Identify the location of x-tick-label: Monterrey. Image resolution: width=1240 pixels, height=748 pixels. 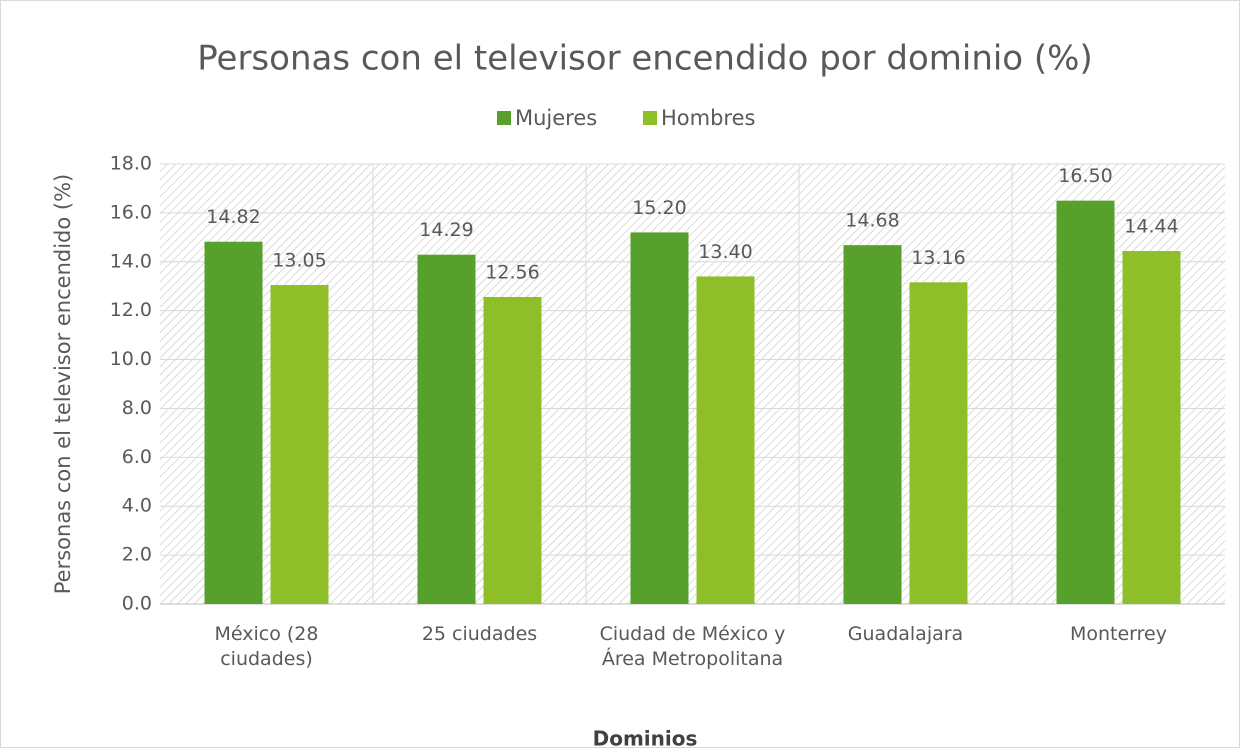
(1118, 634).